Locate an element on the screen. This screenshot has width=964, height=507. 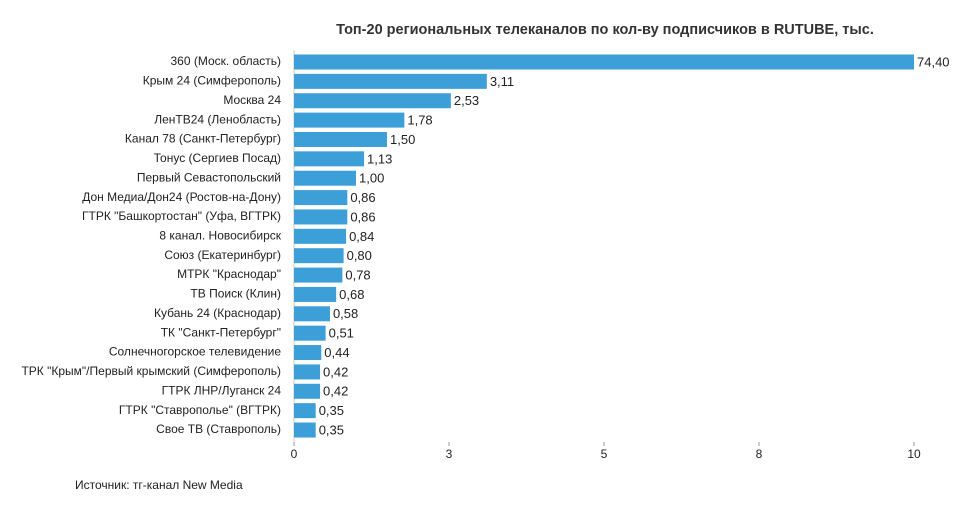
y-tick-label: Свое ТВ (Ставрополь) is located at coordinates (218, 429).